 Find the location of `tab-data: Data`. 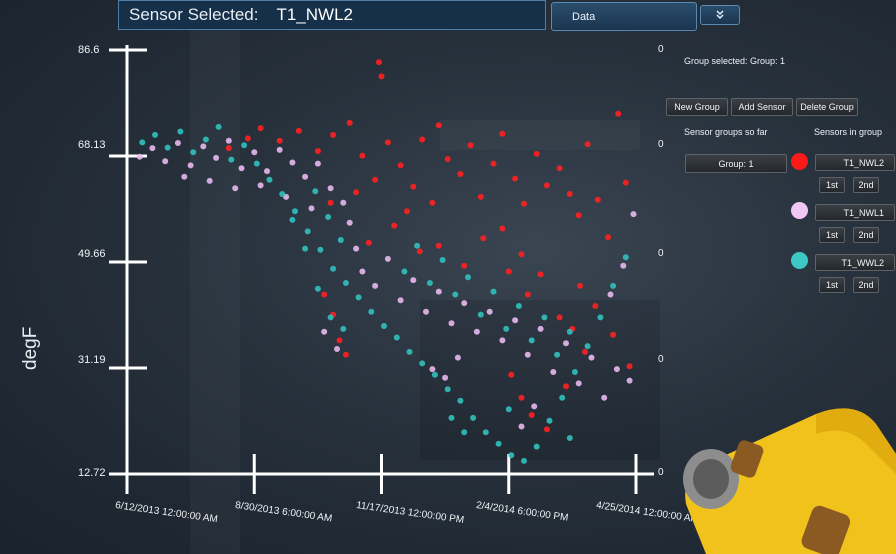

tab-data: Data is located at coordinates (624, 16).